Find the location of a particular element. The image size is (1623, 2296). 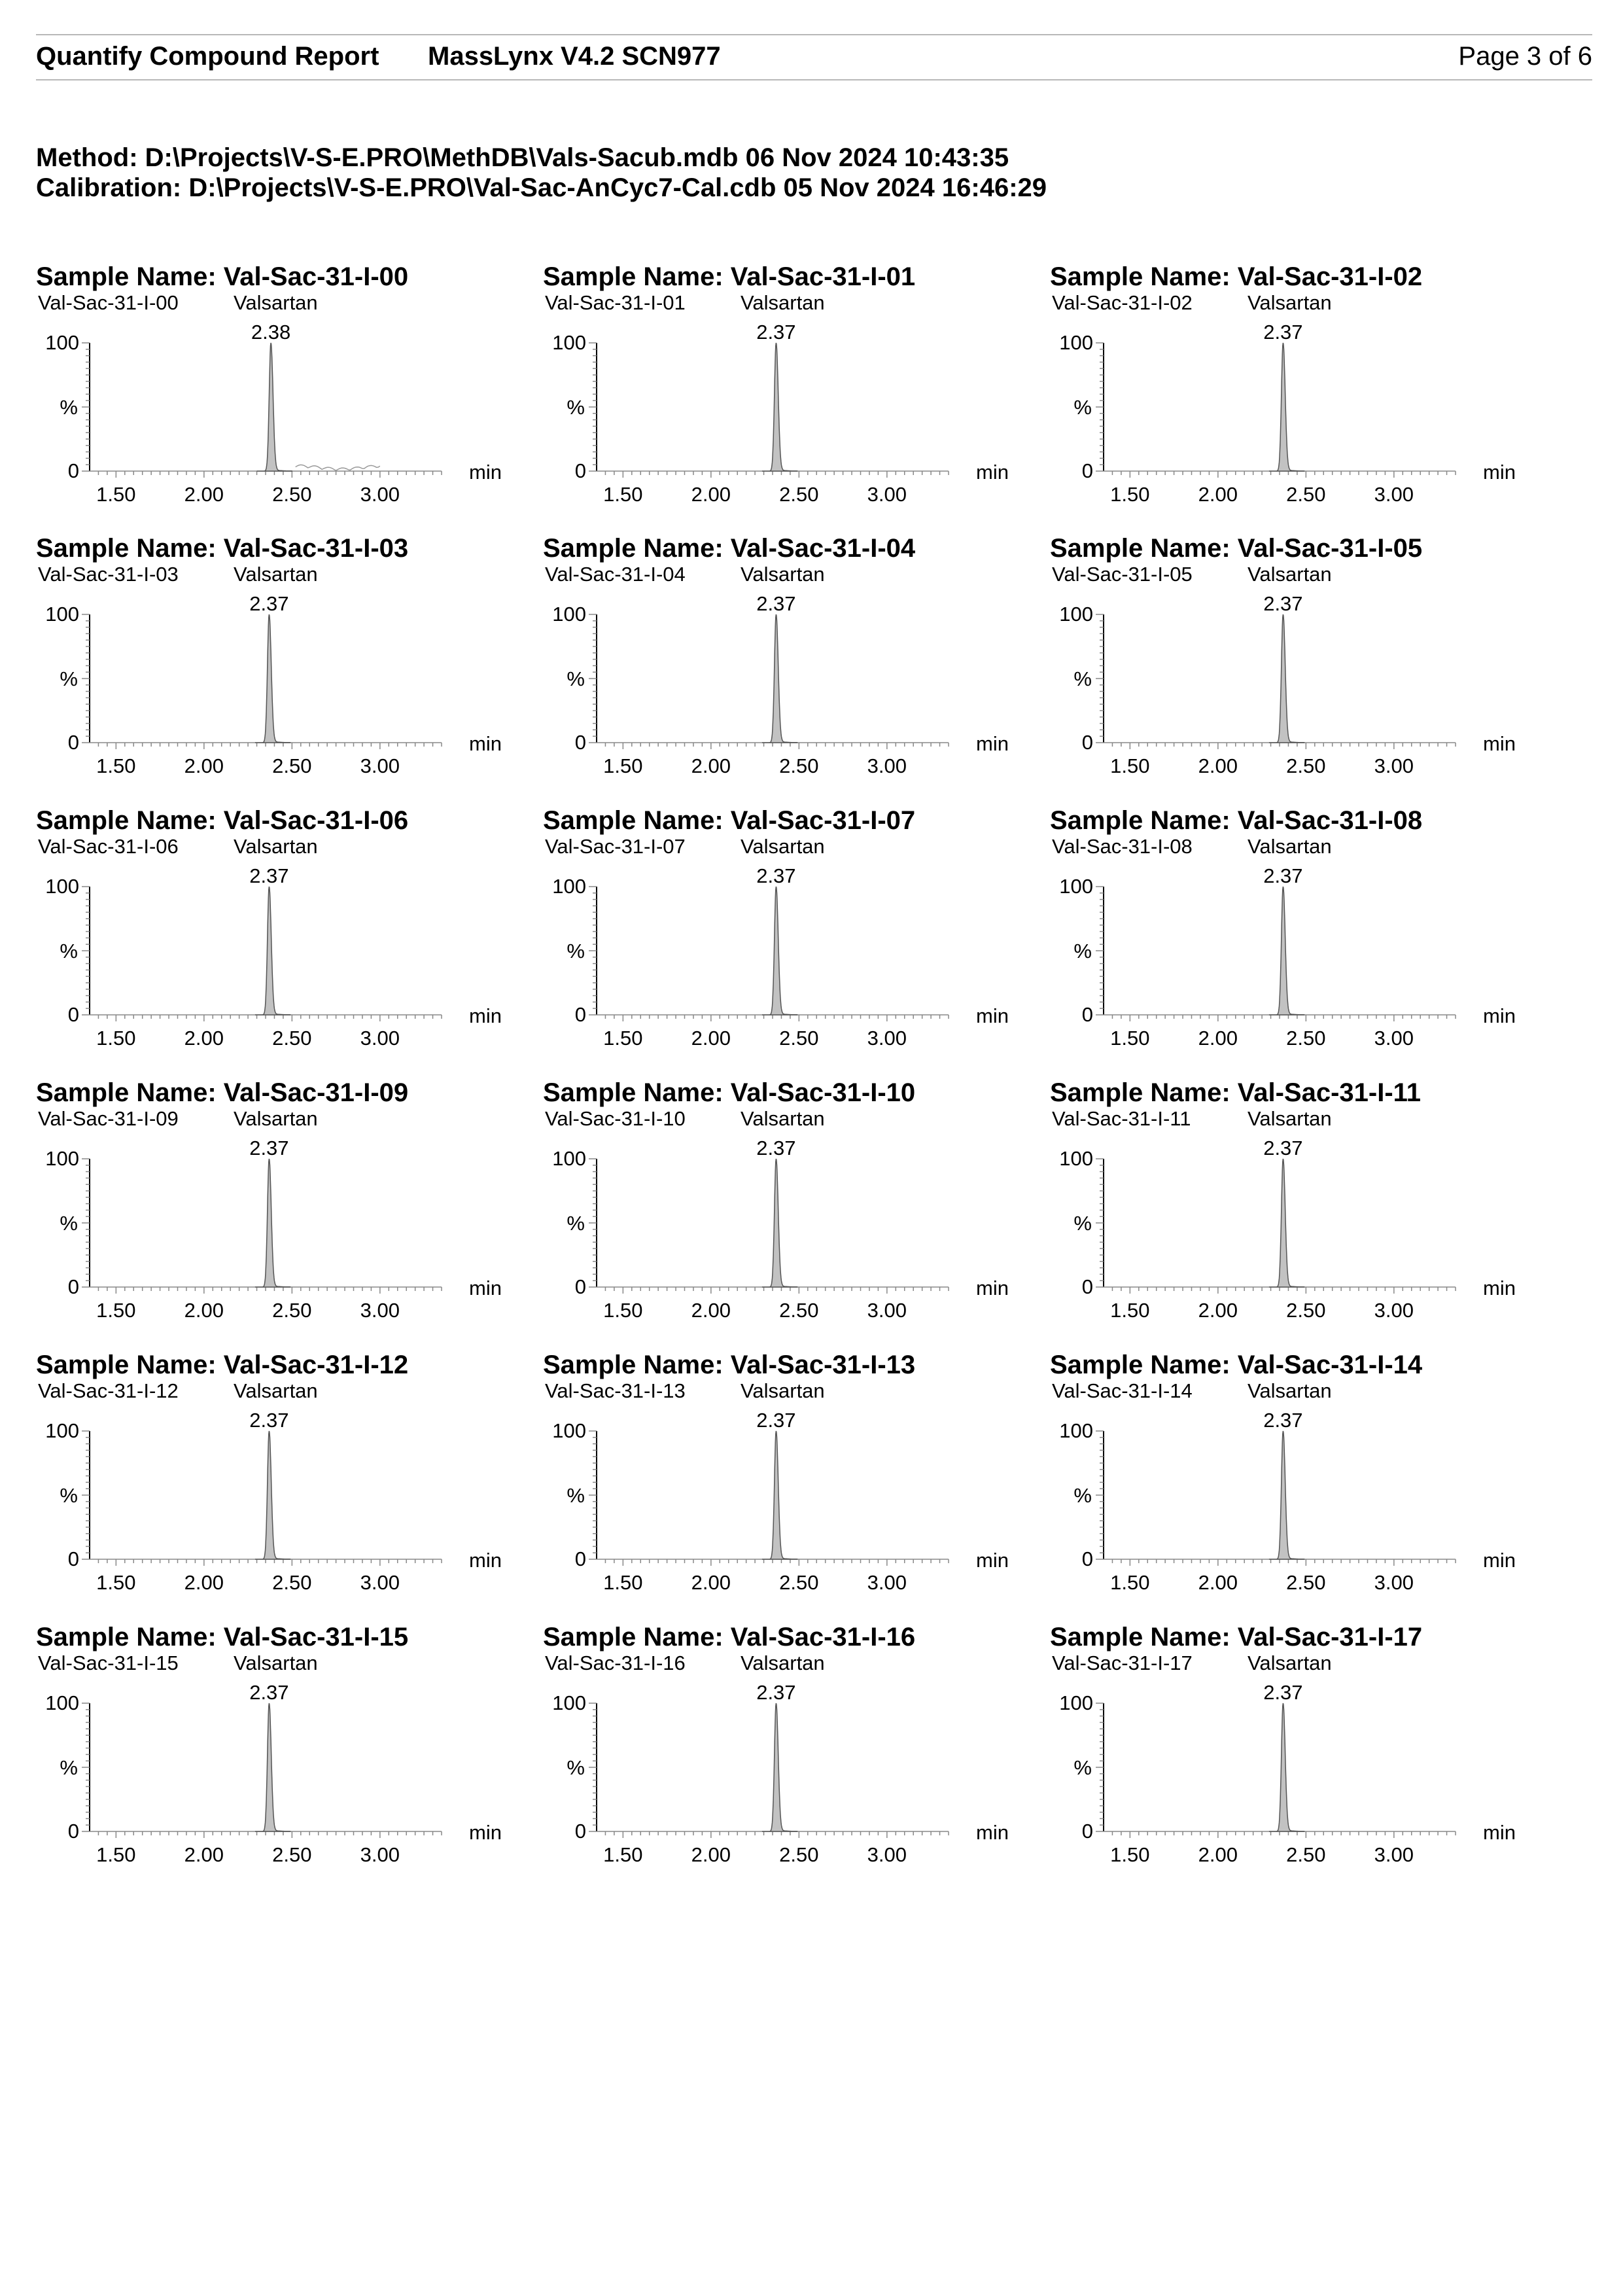

trace-label: Val-Sac-31-I-10 is located at coordinates (615, 1118).